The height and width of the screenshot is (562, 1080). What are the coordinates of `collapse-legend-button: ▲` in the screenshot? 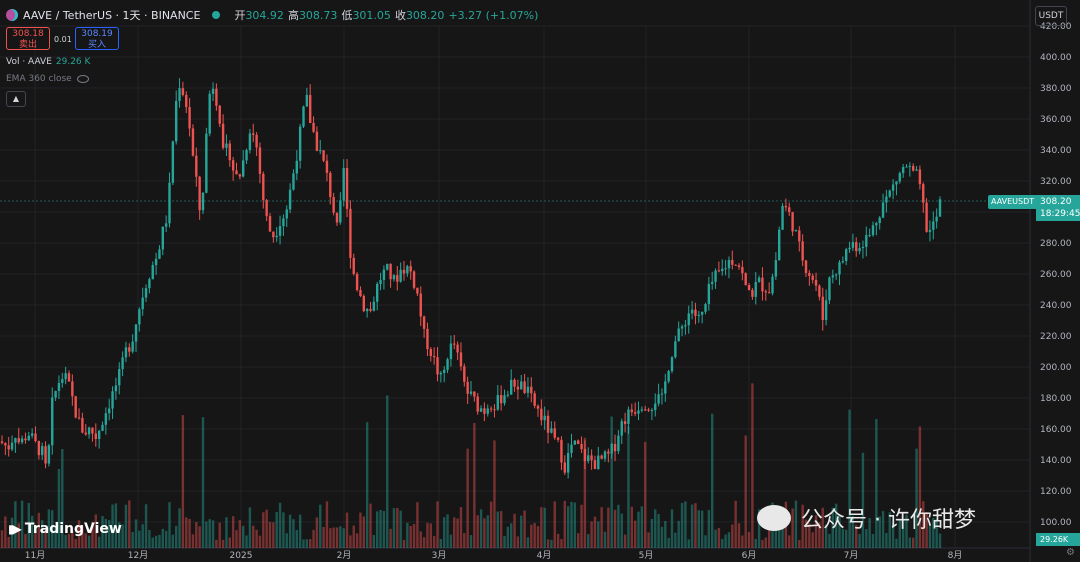 It's located at (16, 99).